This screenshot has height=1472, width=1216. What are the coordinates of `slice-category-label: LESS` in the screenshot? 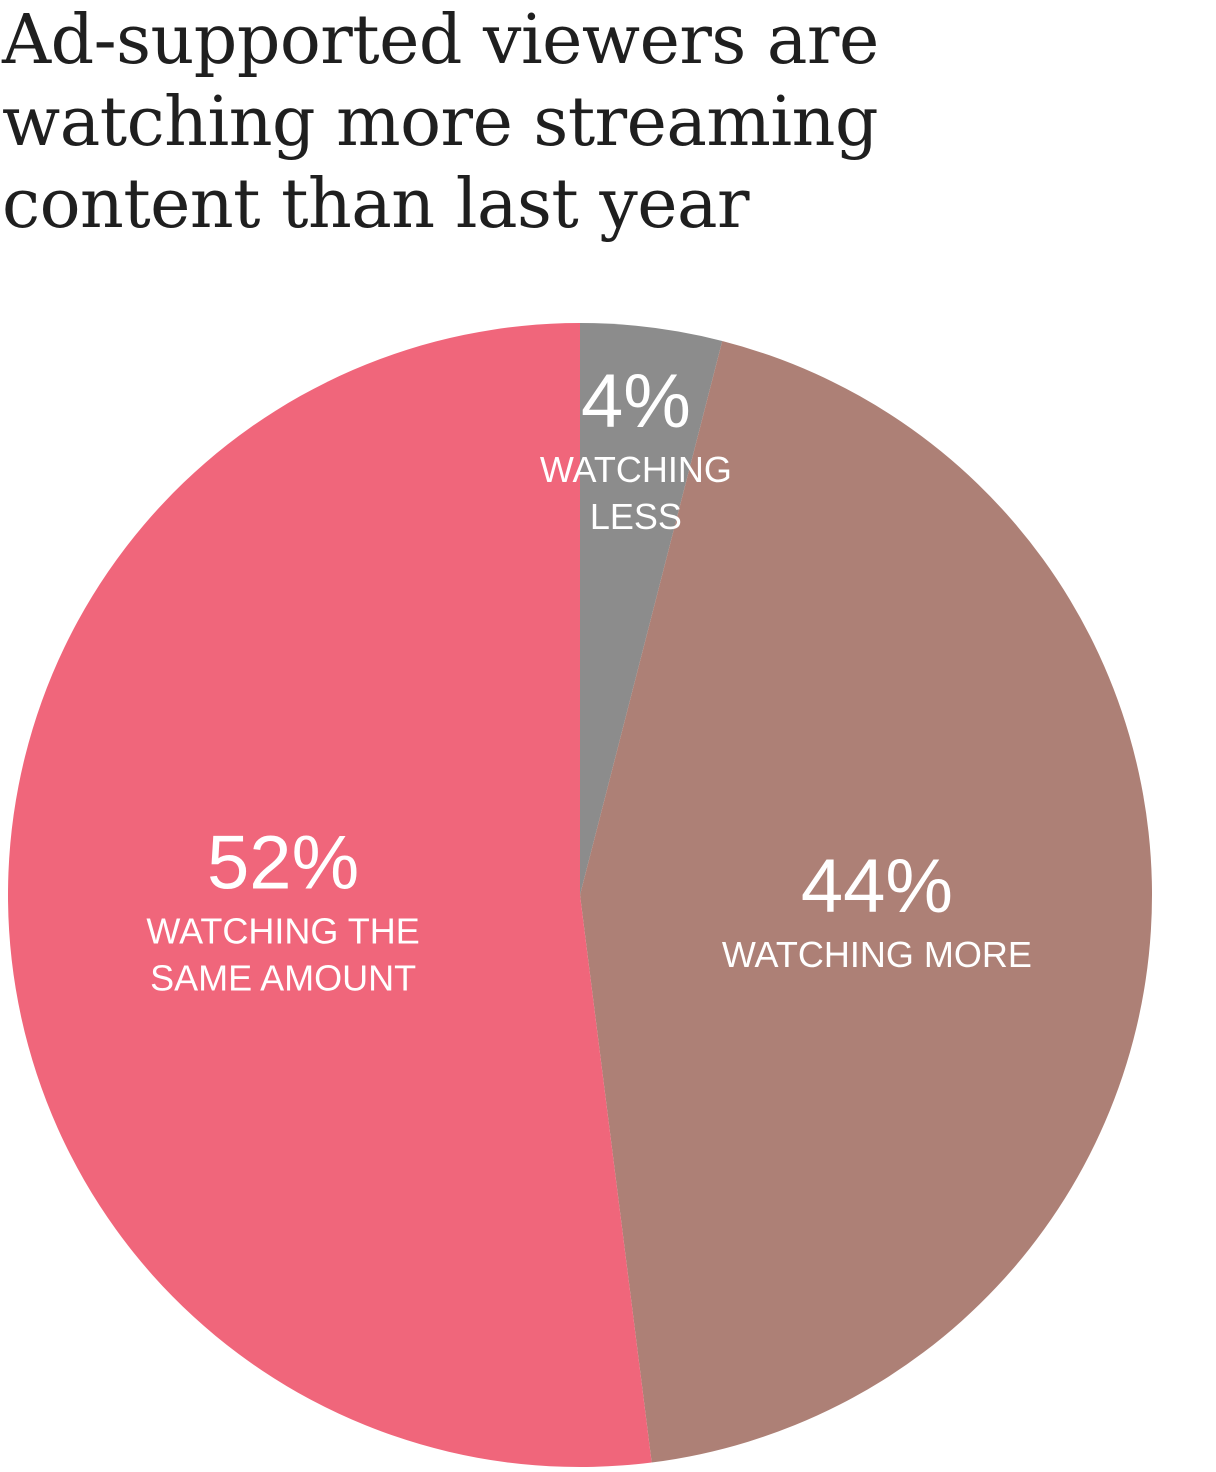 It's located at (636, 516).